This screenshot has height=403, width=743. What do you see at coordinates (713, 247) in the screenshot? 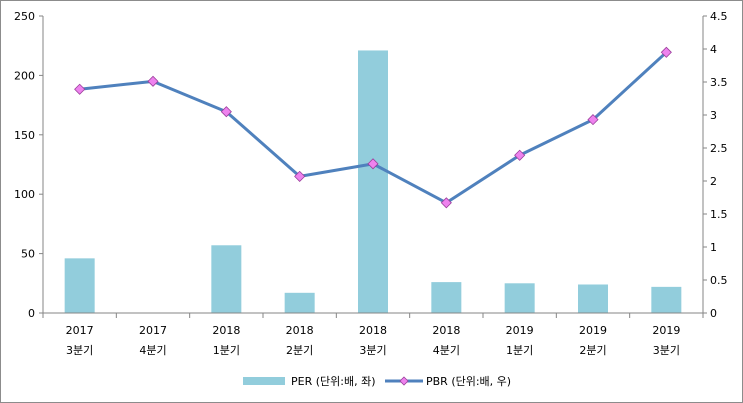
I see `y-right-tick-label: 1` at bounding box center [713, 247].